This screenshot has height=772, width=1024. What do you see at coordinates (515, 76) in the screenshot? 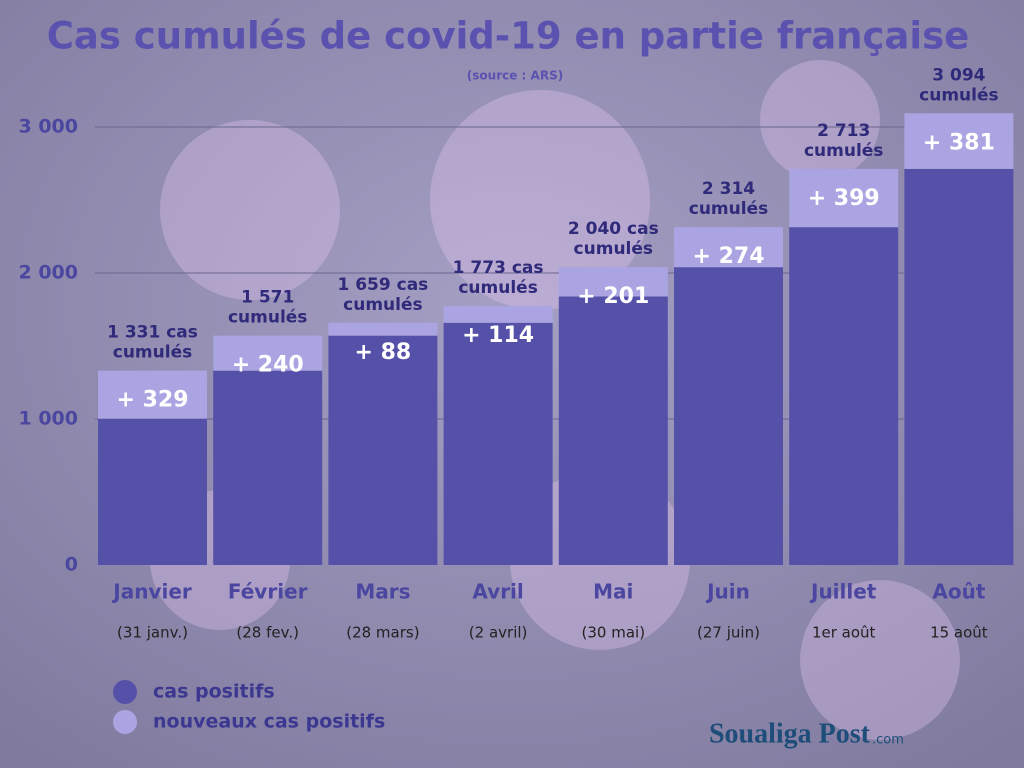
I see `chart-subtitle: (source : ARS)` at bounding box center [515, 76].